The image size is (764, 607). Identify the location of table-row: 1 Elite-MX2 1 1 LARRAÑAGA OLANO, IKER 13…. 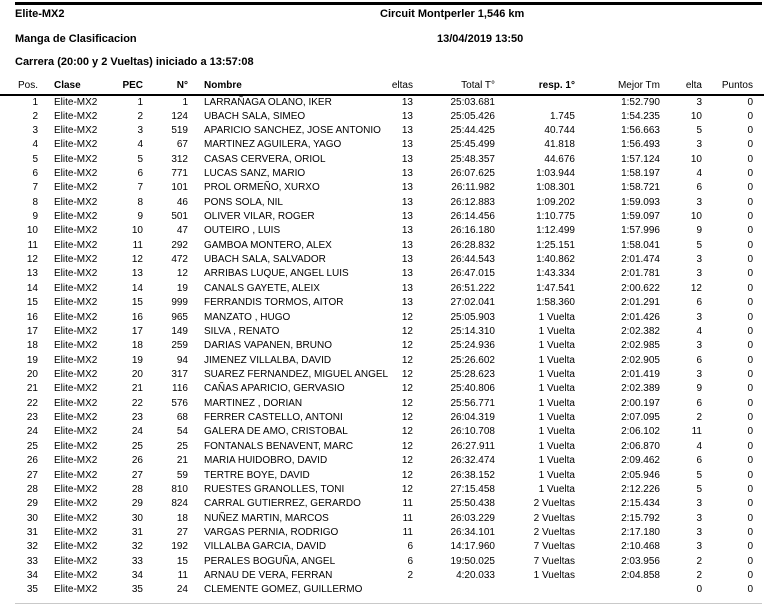
(382, 102).